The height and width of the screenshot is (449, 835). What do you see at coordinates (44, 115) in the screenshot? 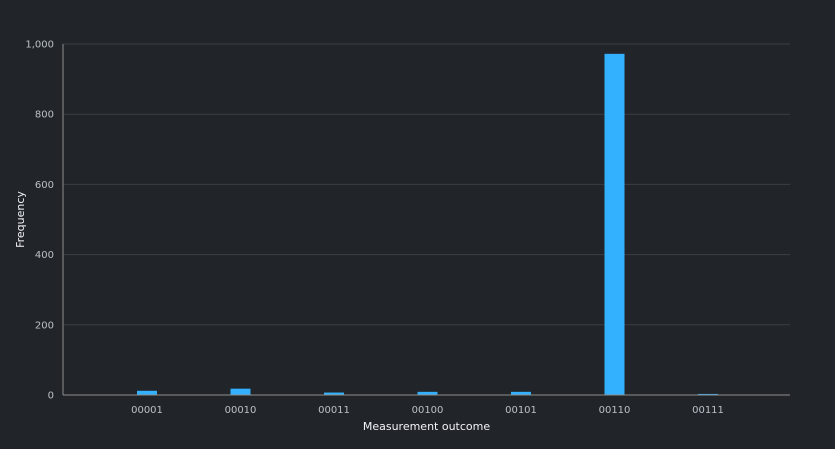
I see `y-tick-label: 800` at bounding box center [44, 115].